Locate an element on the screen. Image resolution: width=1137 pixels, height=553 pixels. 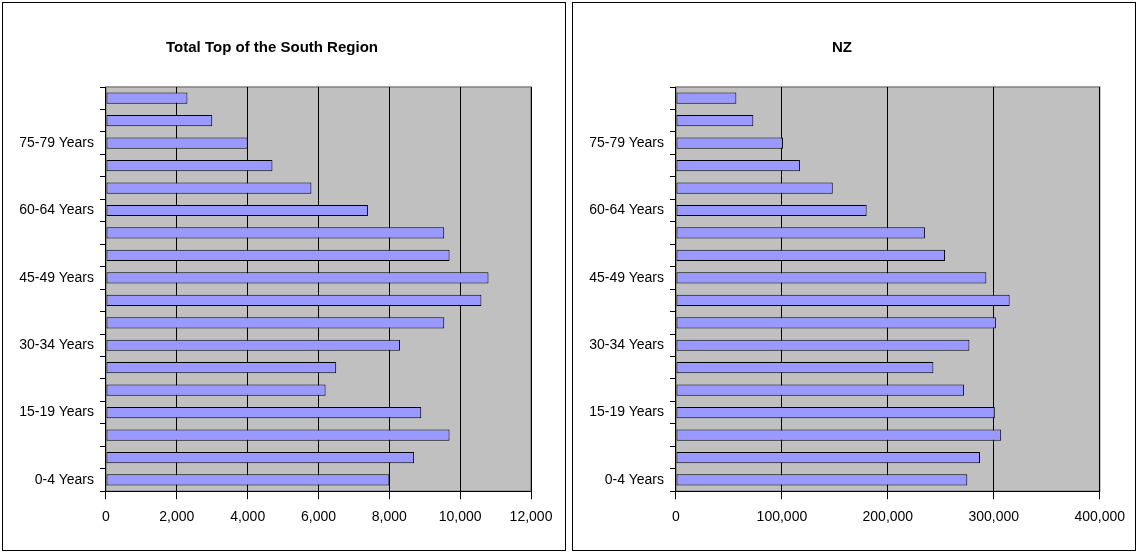
x-tick-label: 12,000 is located at coordinates (531, 516).